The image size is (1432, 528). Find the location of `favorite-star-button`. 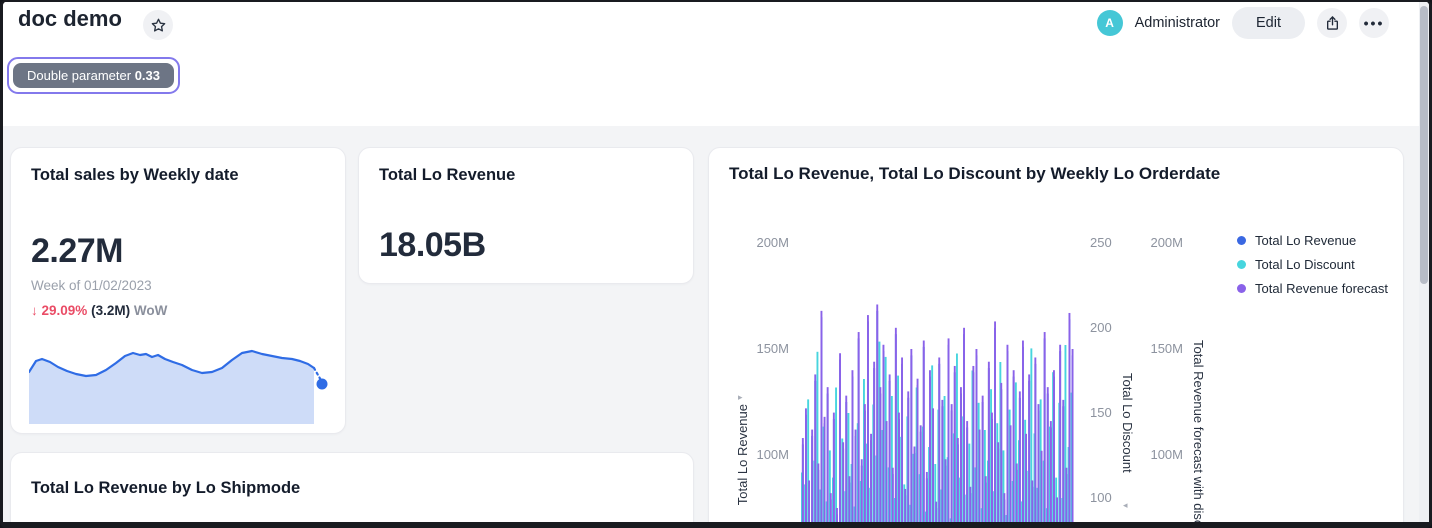

favorite-star-button is located at coordinates (158, 25).